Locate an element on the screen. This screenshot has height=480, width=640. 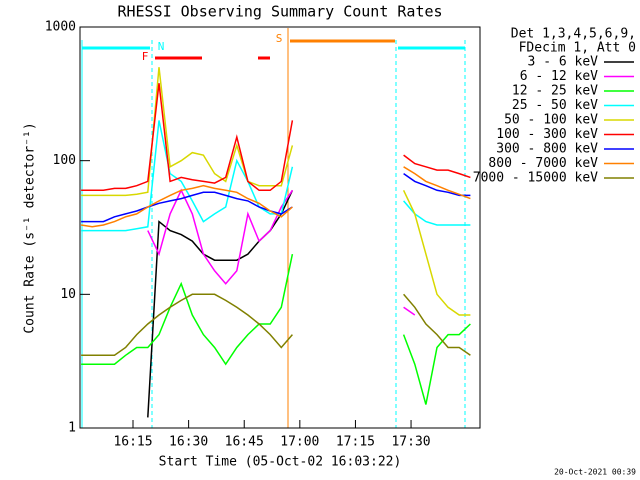
x-tick-label: 17:30 is located at coordinates (410, 442).